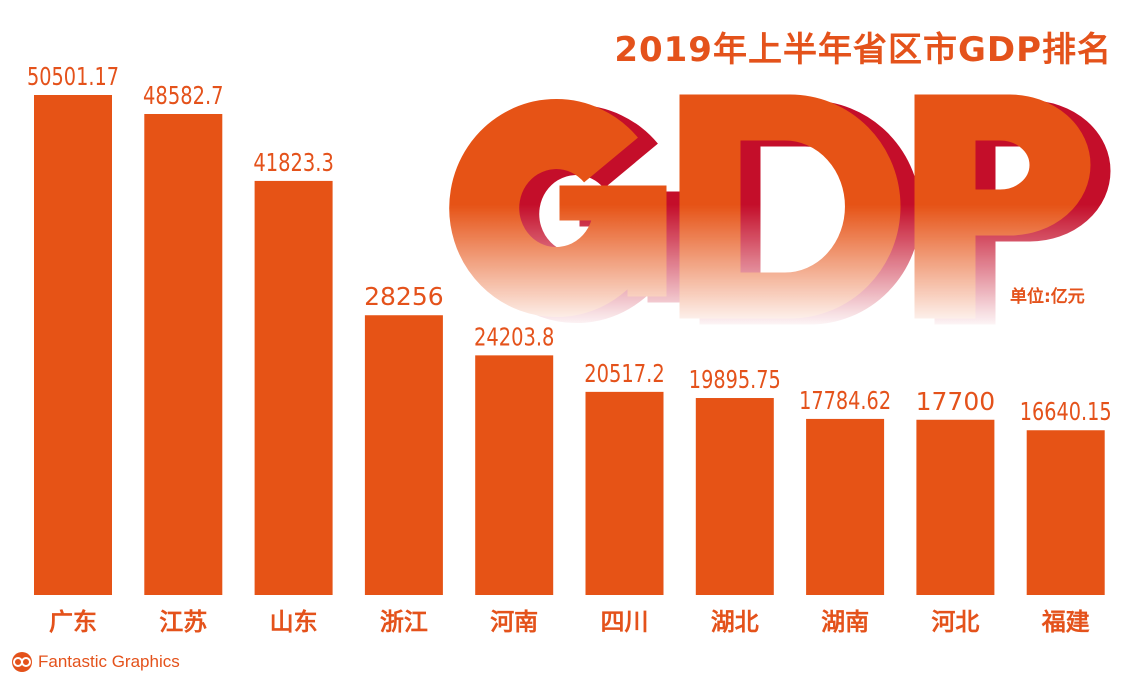 This screenshot has height=684, width=1140. What do you see at coordinates (109, 661) in the screenshot?
I see `credit-text: Fantastic Graphics` at bounding box center [109, 661].